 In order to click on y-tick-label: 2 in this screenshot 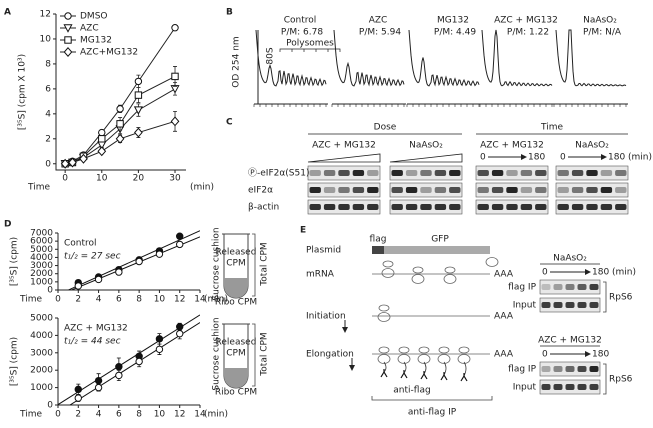, I will do `click(48, 139)`.